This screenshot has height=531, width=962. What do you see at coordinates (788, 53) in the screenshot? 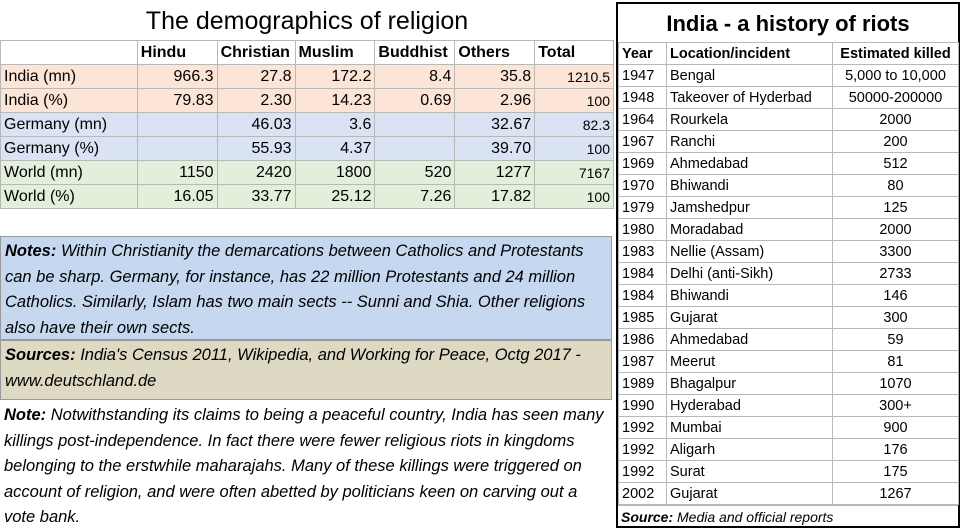
I see `riots-header-row: Year Location/incident Estimated killed` at bounding box center [788, 53].